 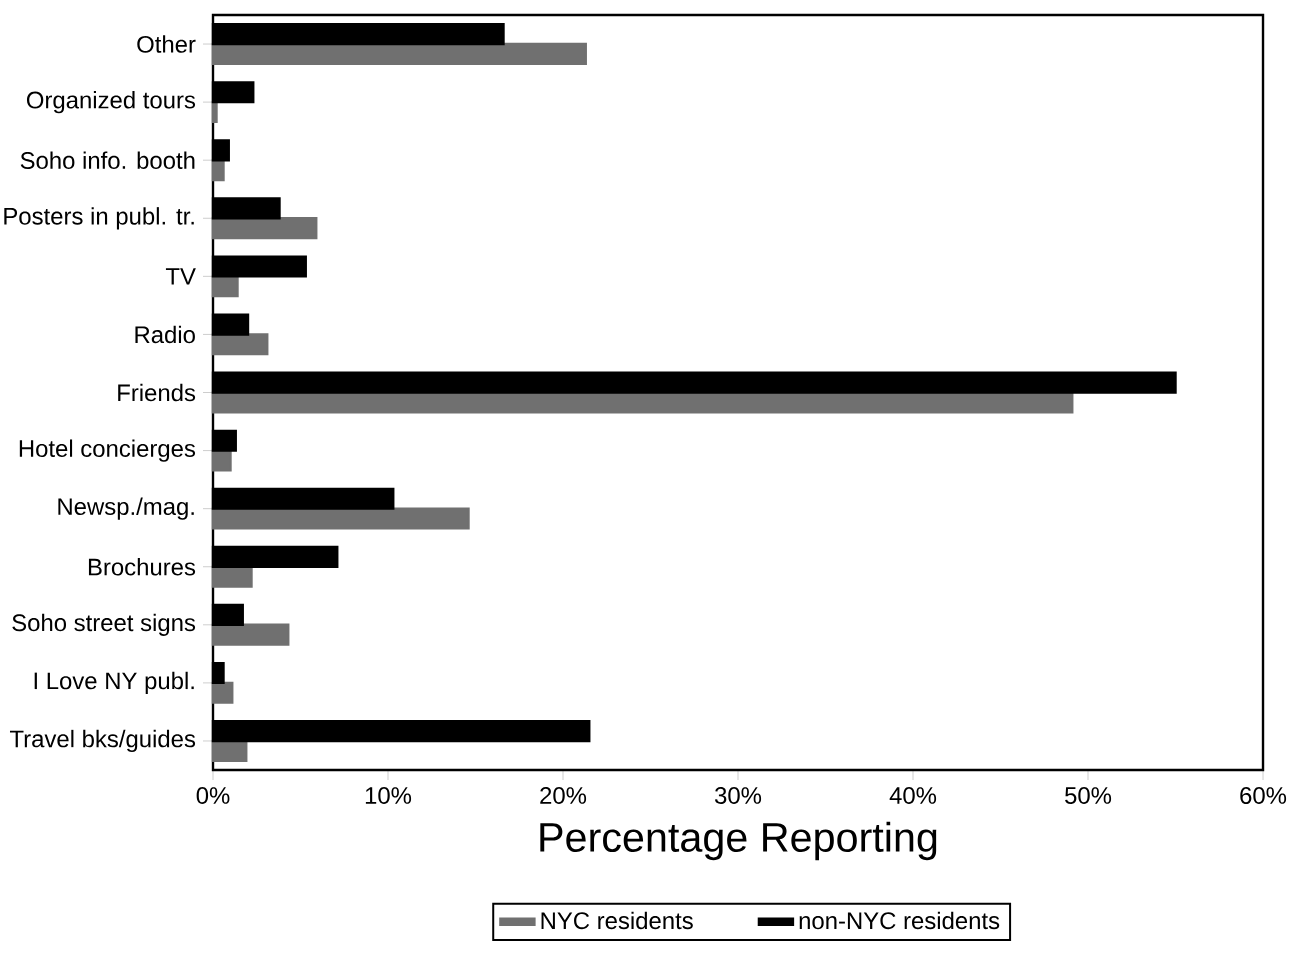 I want to click on x-axis-title: Percentage Reporting, so click(x=738, y=841).